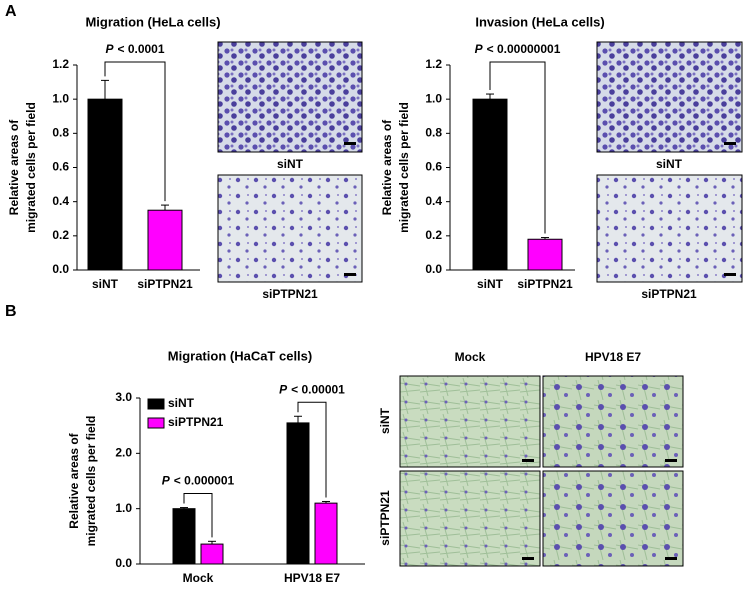 This screenshot has height=589, width=753. Describe the element at coordinates (385, 518) in the screenshot. I see `image-row-label: siPTPN21` at that location.